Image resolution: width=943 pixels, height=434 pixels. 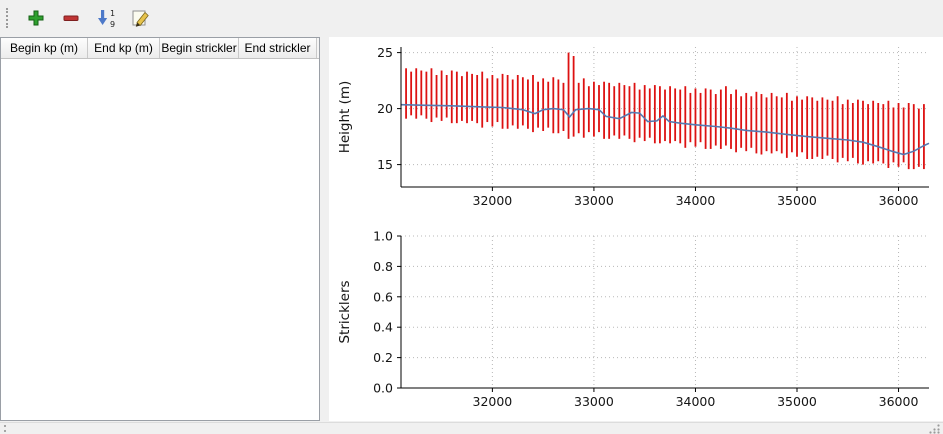 I want to click on svg-text: 20, so click(x=385, y=108).